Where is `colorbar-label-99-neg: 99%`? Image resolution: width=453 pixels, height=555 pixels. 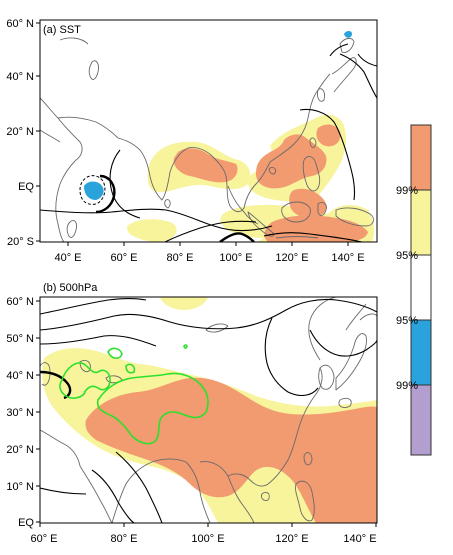 colorbar-label-99-neg: 99% is located at coordinates (407, 386).